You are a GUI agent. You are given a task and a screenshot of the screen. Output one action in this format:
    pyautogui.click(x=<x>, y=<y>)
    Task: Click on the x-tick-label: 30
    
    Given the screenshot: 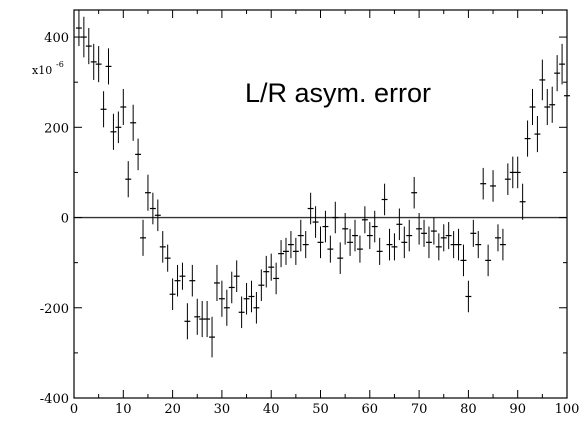 What is the action you would take?
    pyautogui.click(x=222, y=409)
    